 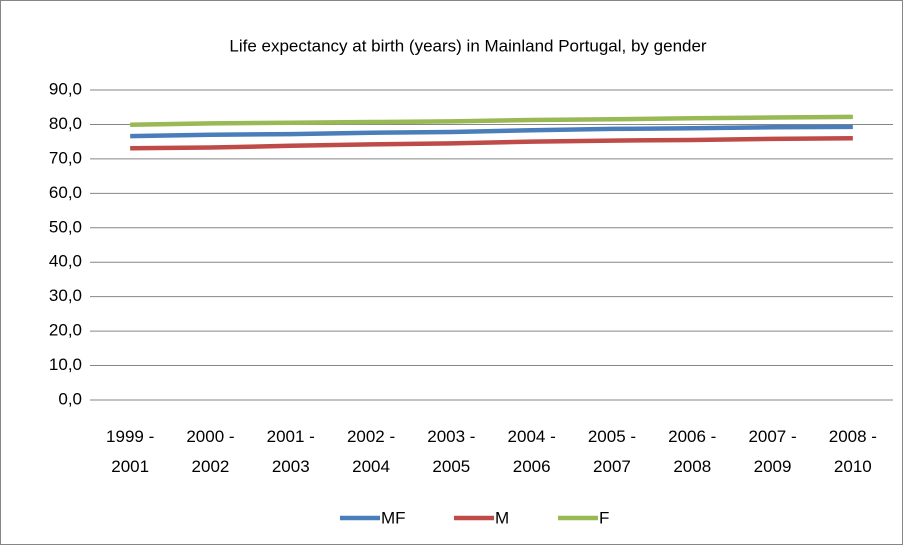 What do you see at coordinates (291, 451) in the screenshot?
I see `x-tick-label: 2001 -2003` at bounding box center [291, 451].